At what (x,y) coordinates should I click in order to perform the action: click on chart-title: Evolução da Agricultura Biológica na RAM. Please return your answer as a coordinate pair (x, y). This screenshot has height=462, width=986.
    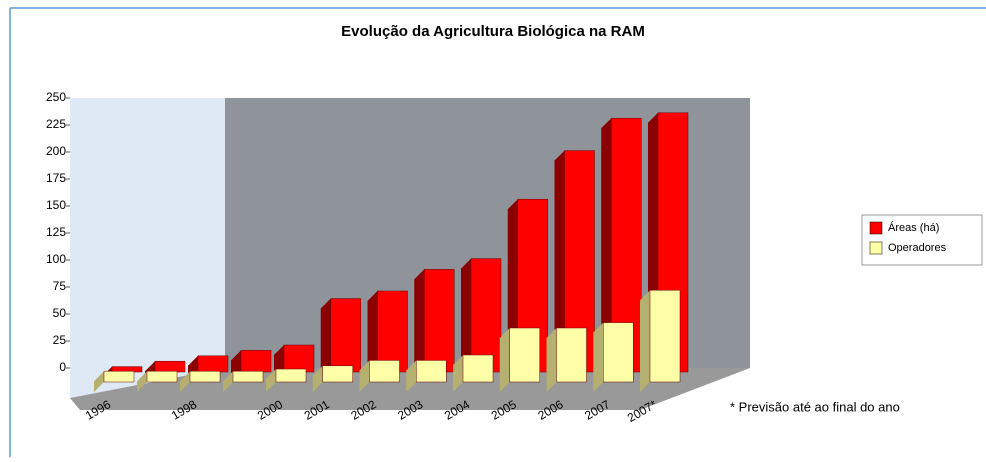
    Looking at the image, I should click on (493, 31).